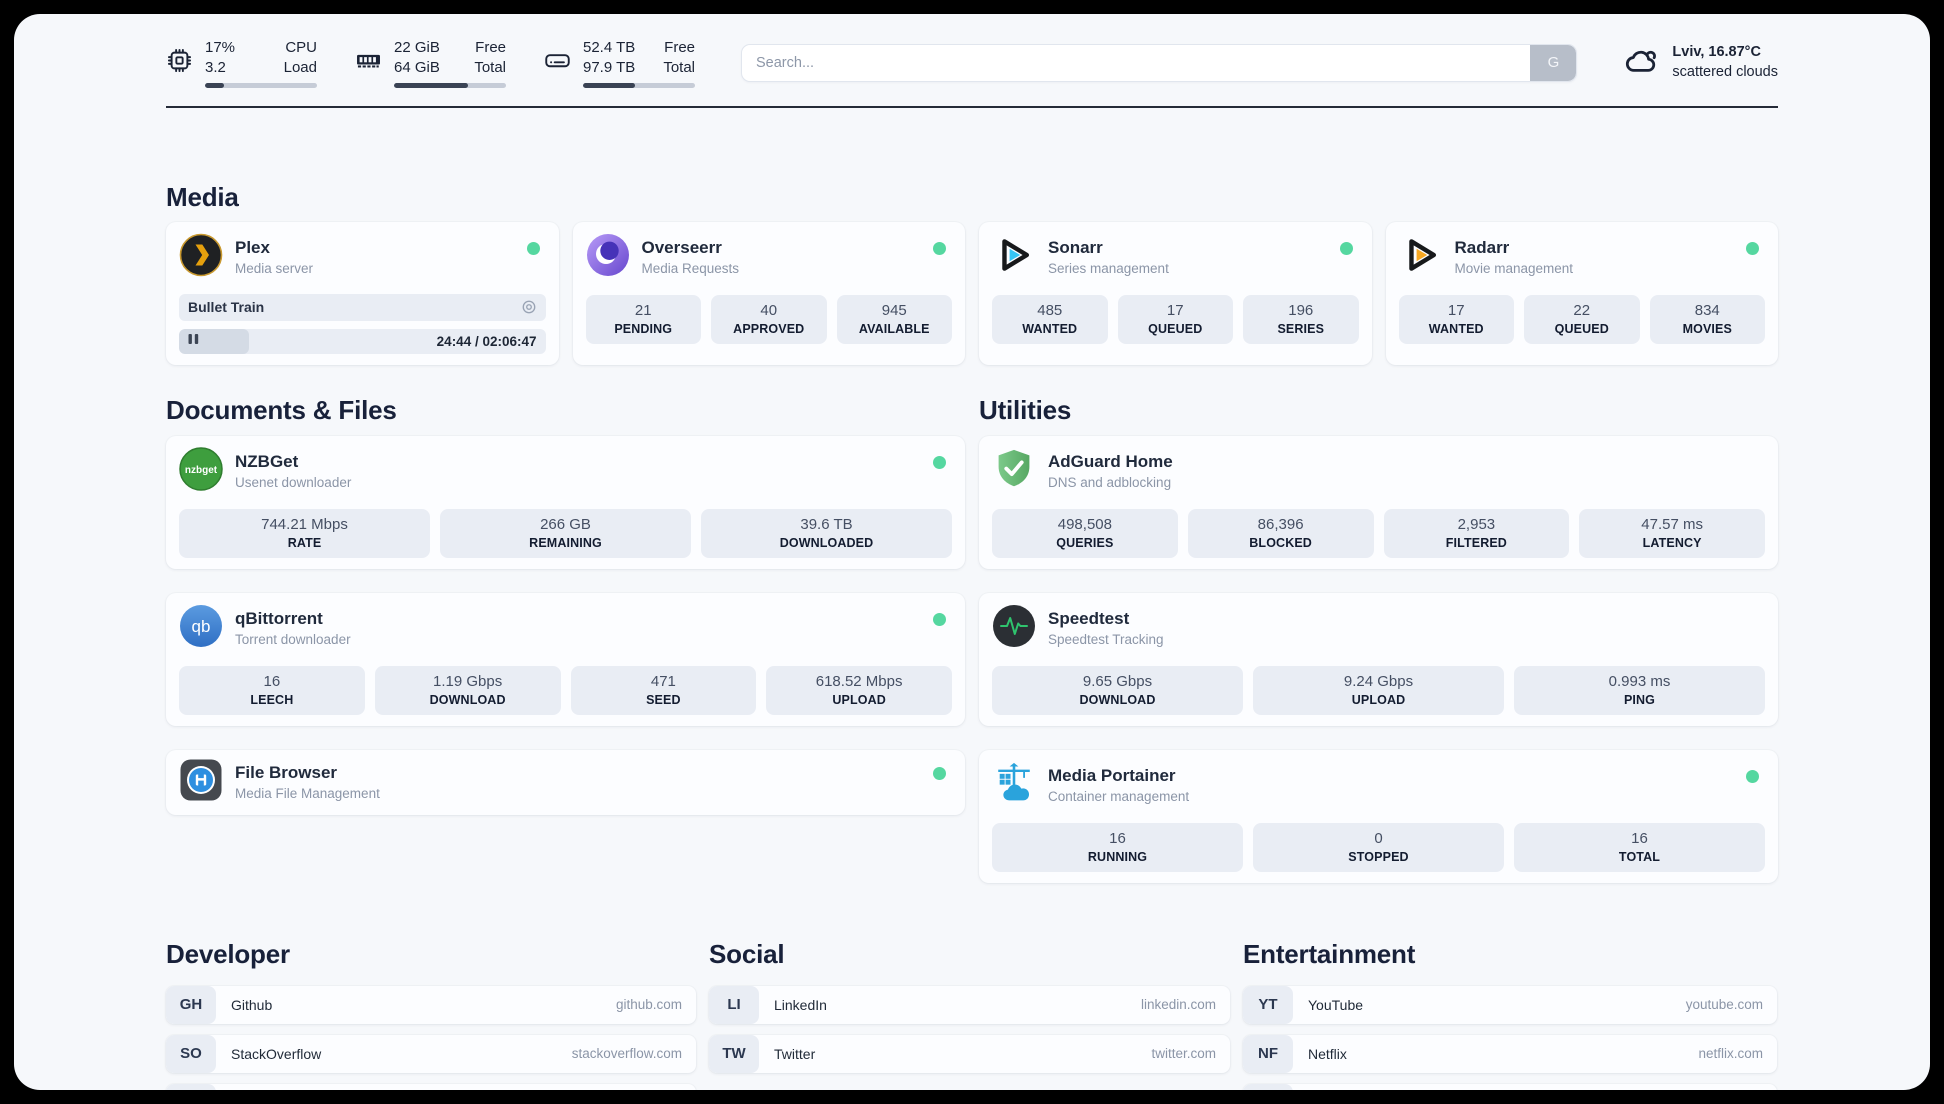 The image size is (1944, 1104). What do you see at coordinates (1108, 269) in the screenshot?
I see `sonarr-description: Series management` at bounding box center [1108, 269].